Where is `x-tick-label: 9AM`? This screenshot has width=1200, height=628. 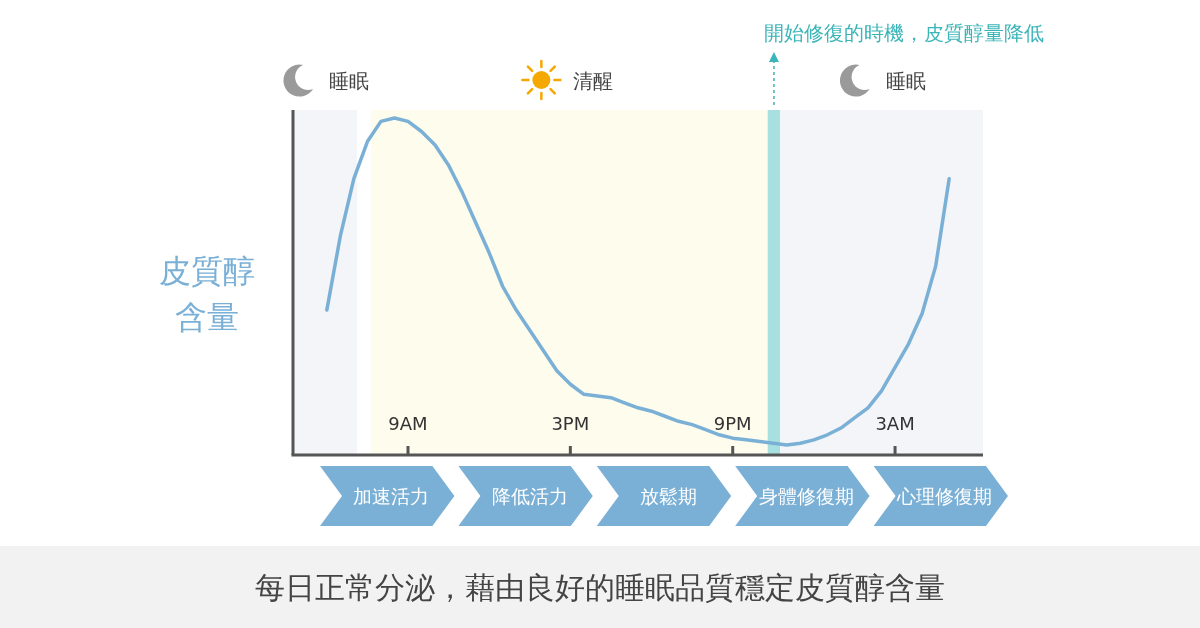 x-tick-label: 9AM is located at coordinates (408, 423).